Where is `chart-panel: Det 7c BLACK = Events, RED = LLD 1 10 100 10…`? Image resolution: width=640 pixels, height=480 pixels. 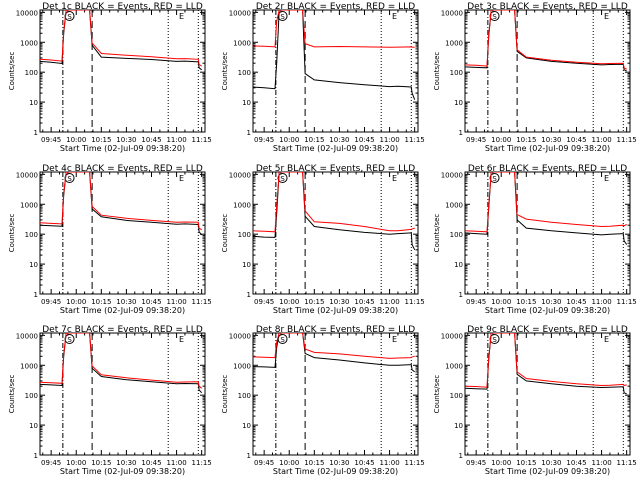 chart-panel: Det 7c BLACK = Events, RED = LLD 1 10 100 10… is located at coordinates (110, 400).